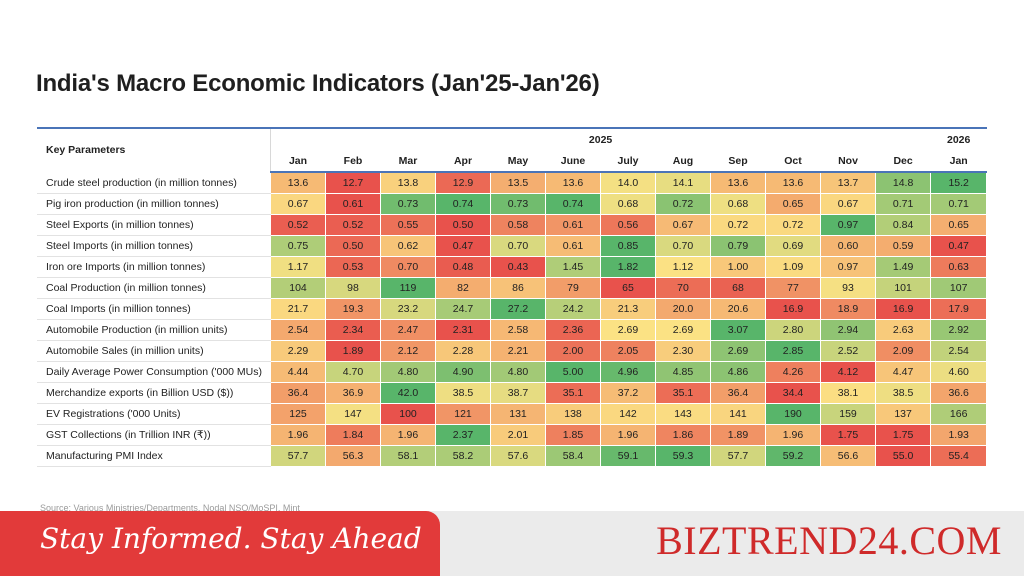 Image resolution: width=1024 pixels, height=576 pixels. What do you see at coordinates (628, 267) in the screenshot?
I see `heat-cell: 1.82` at bounding box center [628, 267].